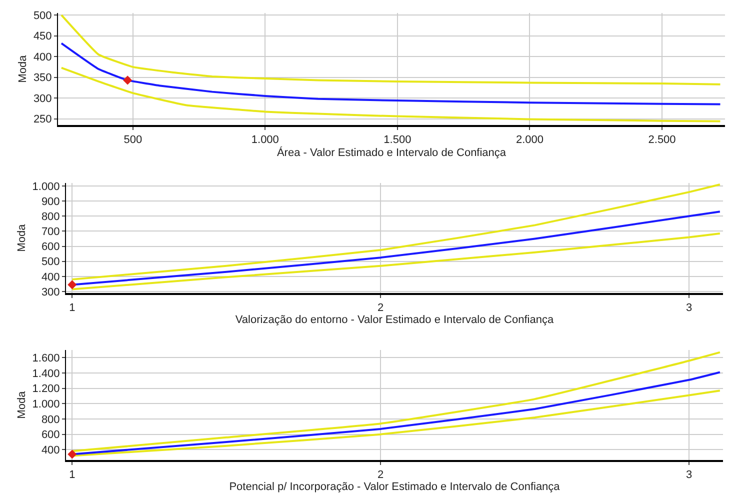 Image resolution: width=753 pixels, height=496 pixels. Describe the element at coordinates (50, 232) in the screenshot. I see `y-tick-label: 700` at that location.